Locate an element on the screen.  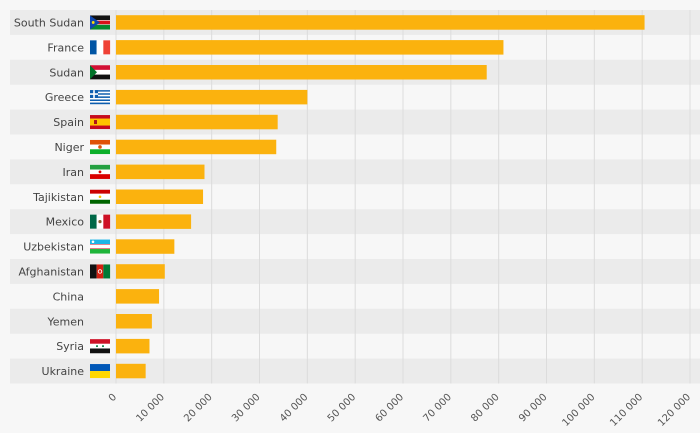
category-label: Syria is located at coordinates (70, 346).